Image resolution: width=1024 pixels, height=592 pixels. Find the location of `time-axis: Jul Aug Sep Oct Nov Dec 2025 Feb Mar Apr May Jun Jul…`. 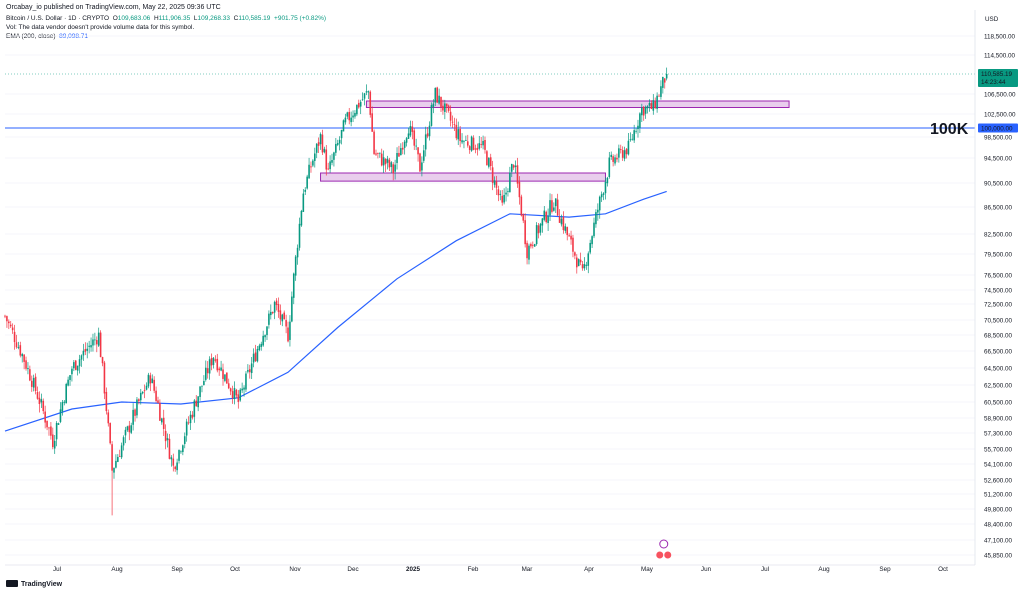

time-axis: Jul Aug Sep Oct Nov Dec 2025 Feb Mar Apr May Jun Jul… is located at coordinates (490, 568).